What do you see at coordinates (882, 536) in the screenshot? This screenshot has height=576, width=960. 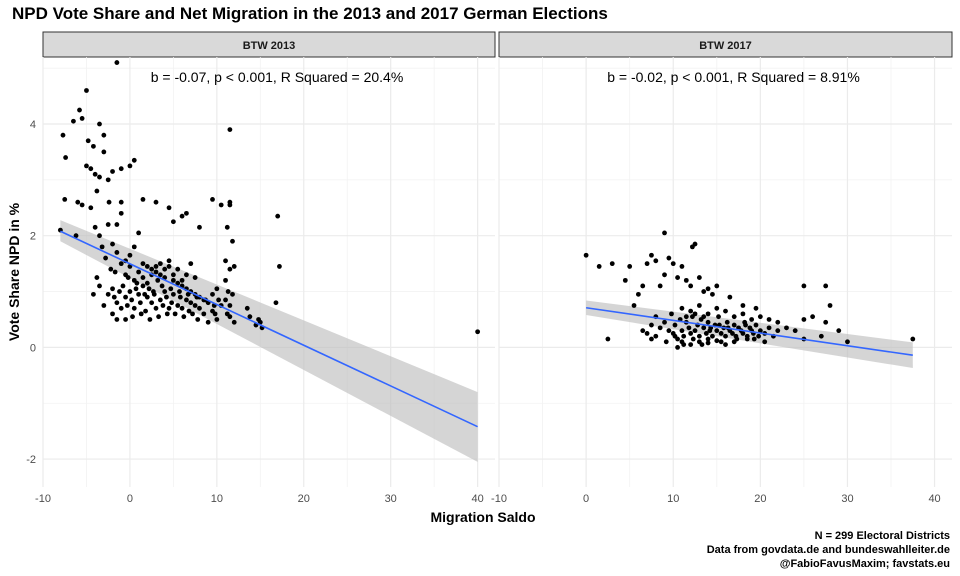 I see `caption-line-1: N = 299 Electoral Districts` at bounding box center [882, 536].